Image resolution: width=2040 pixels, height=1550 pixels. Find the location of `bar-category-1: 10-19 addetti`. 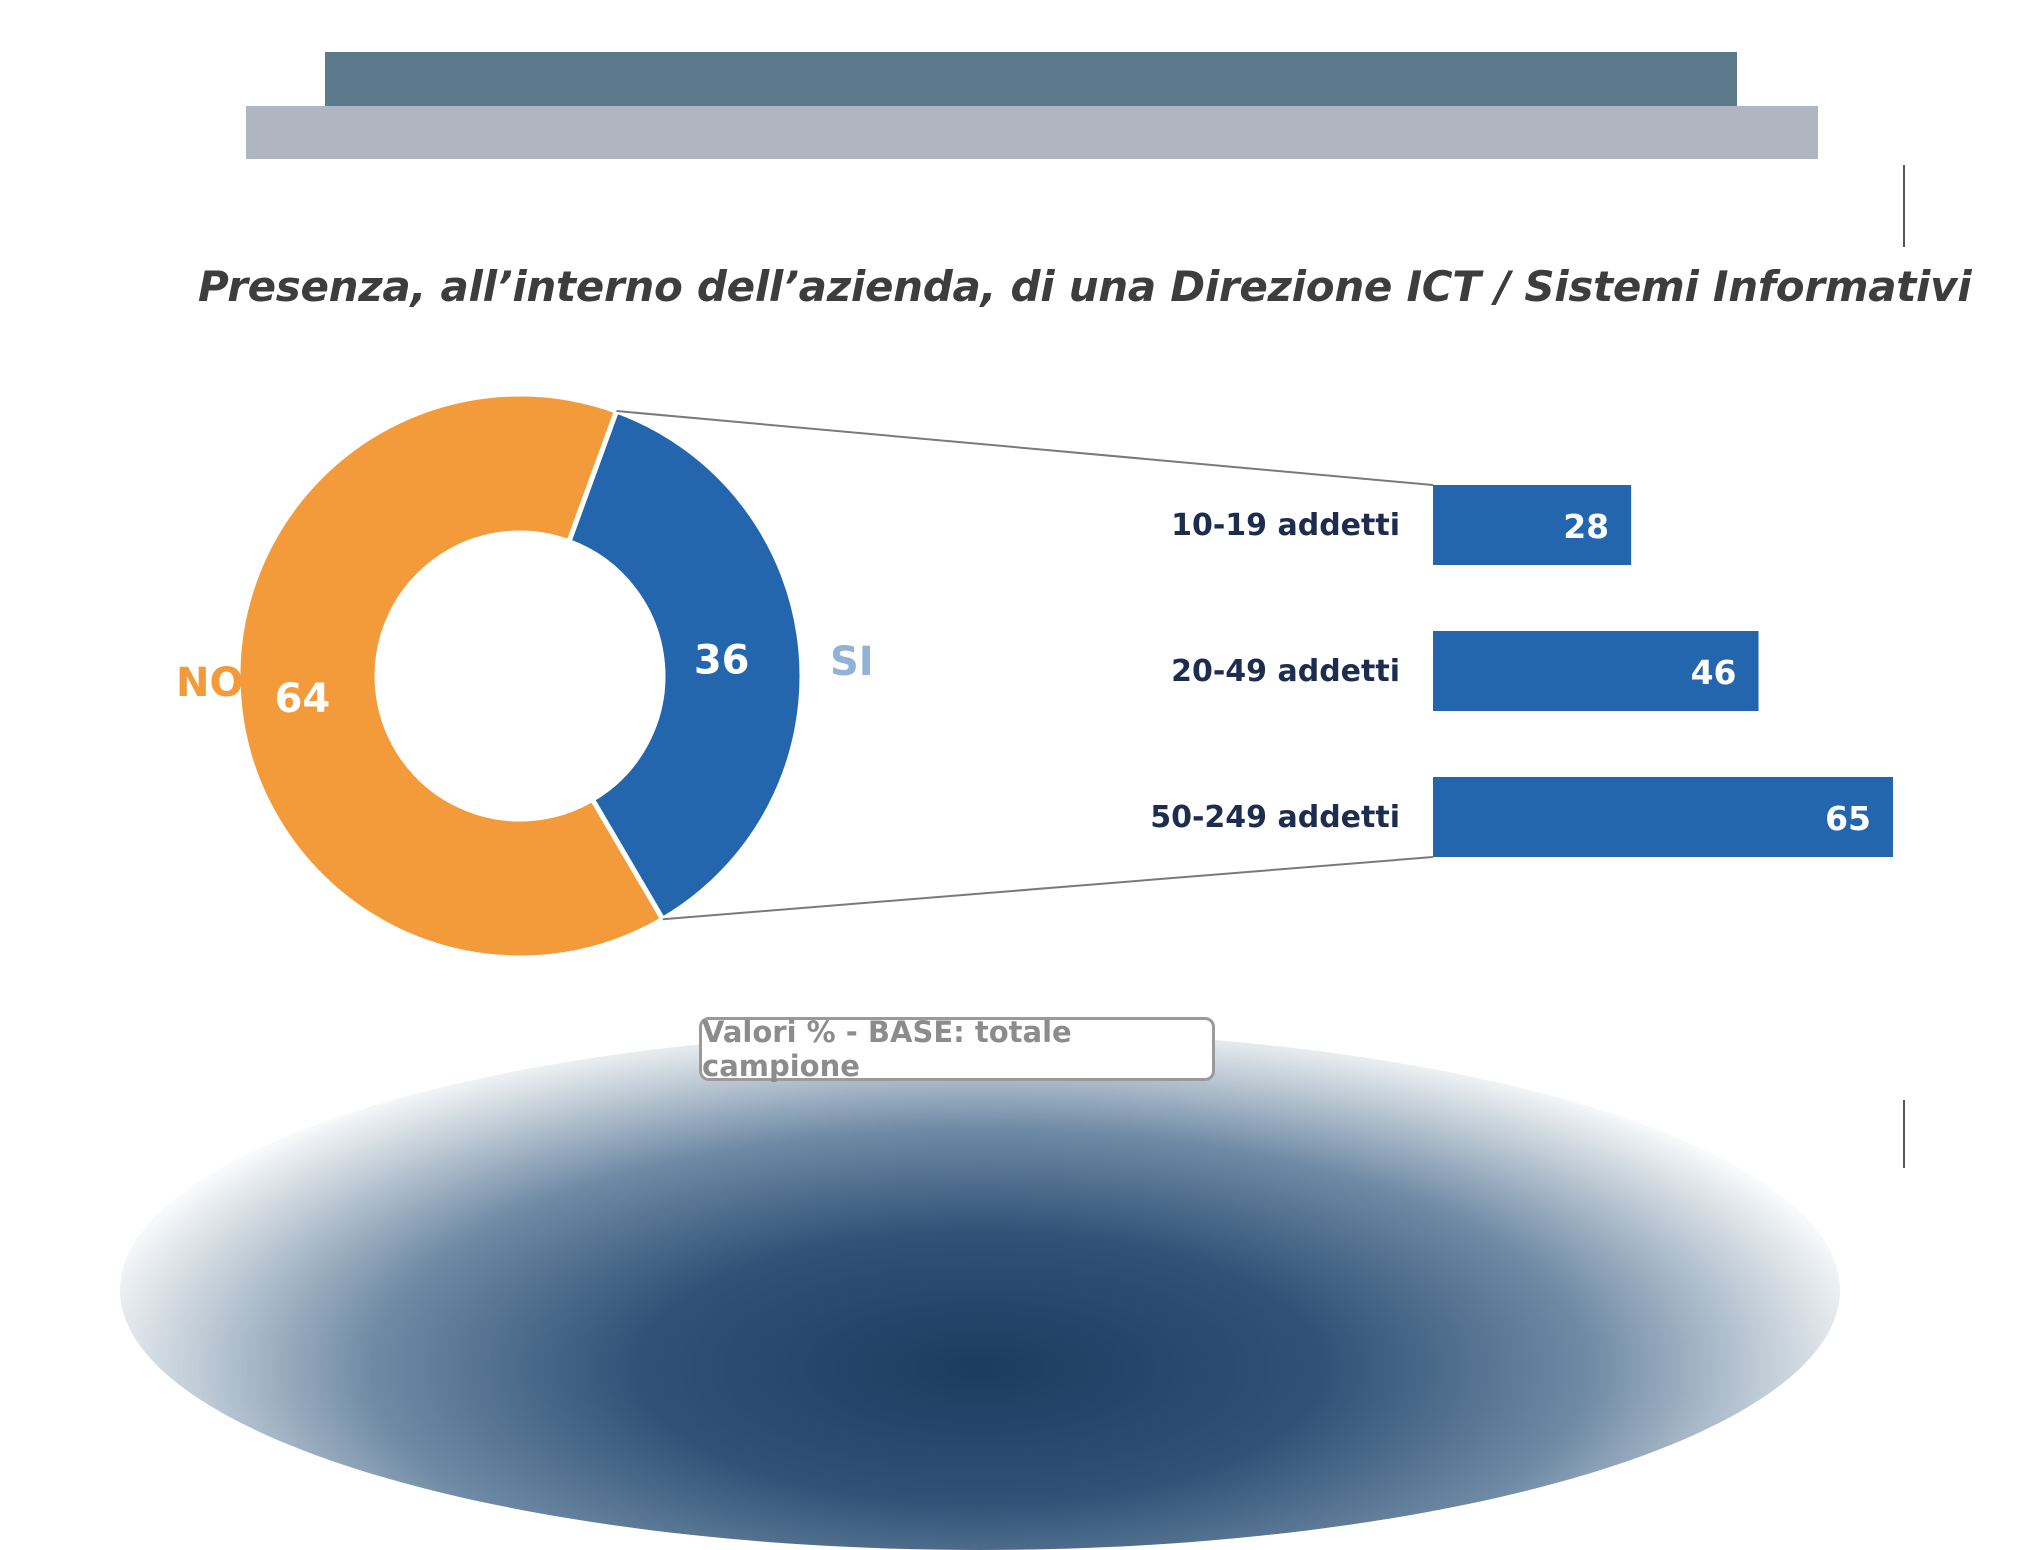

bar-category-1: 10-19 addetti is located at coordinates (1285, 525).